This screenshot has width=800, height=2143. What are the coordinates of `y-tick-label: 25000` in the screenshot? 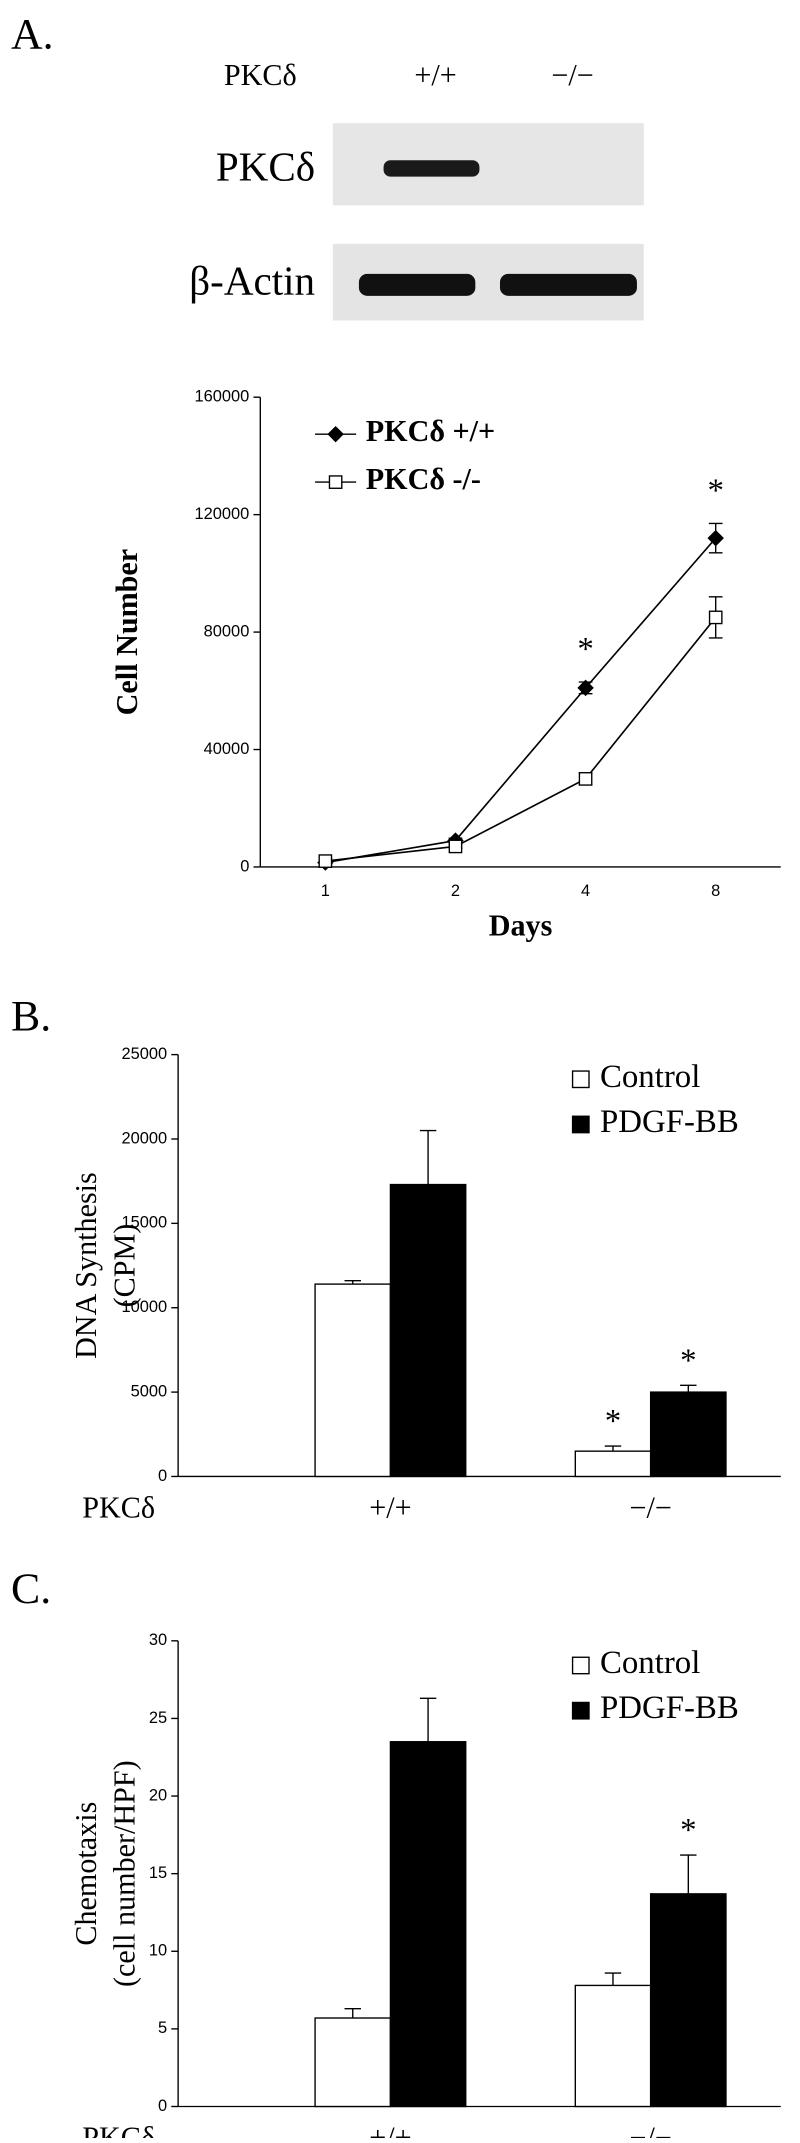 It's located at (144, 1054).